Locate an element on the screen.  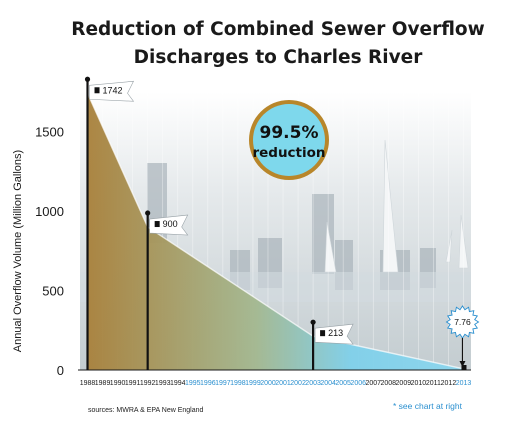
chart-title-line-2: Discharges to Charles River is located at coordinates (278, 57).